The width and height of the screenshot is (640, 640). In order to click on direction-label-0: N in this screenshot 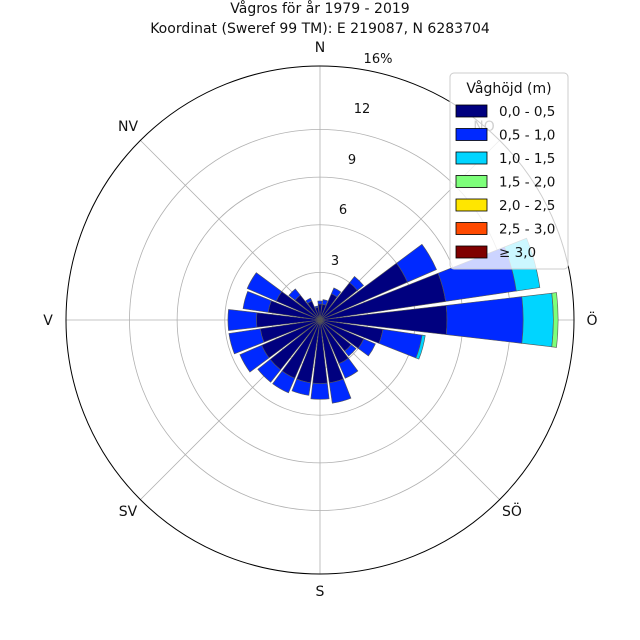, I will do `click(320, 48)`.